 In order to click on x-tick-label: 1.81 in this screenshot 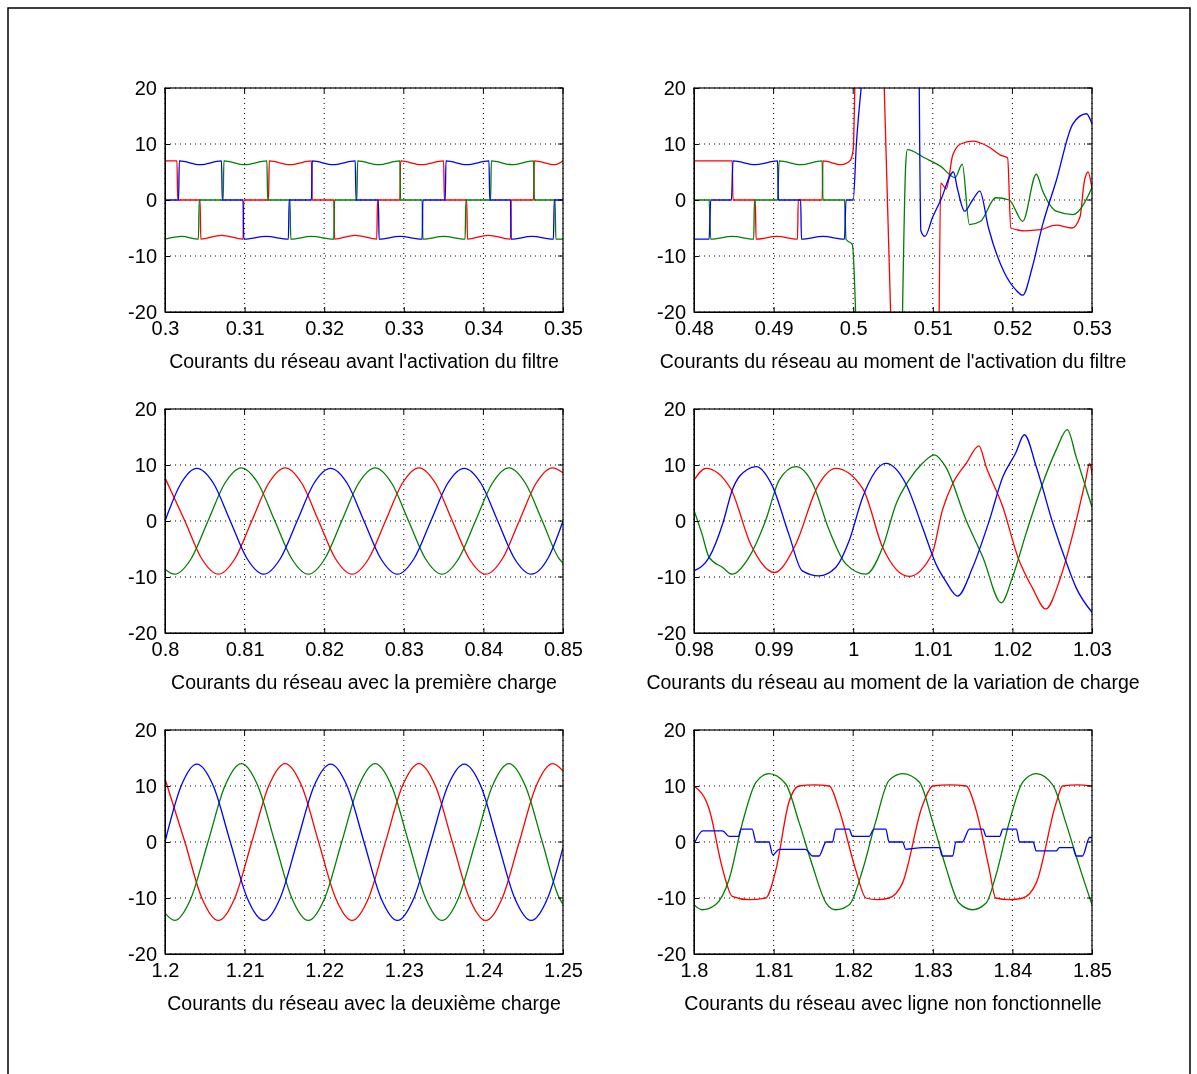, I will do `click(774, 970)`.